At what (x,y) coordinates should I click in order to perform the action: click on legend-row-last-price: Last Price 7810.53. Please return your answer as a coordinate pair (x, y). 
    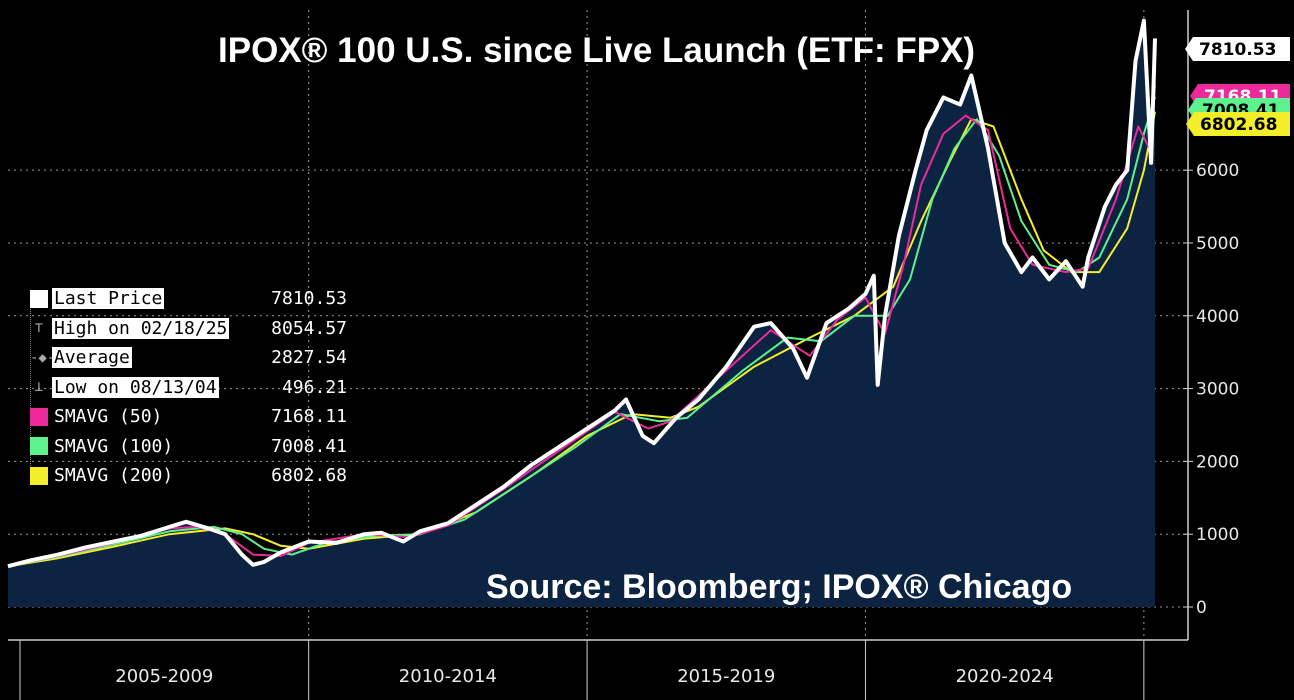
    Looking at the image, I should click on (179, 299).